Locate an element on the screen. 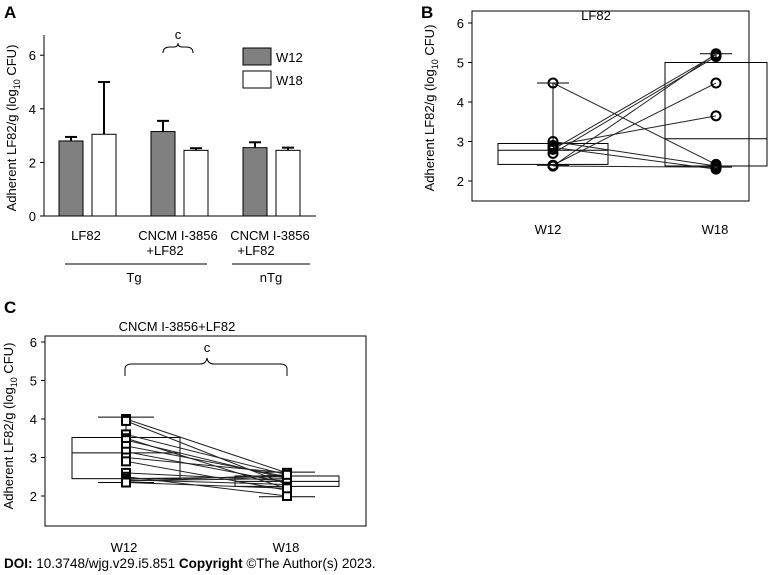 The height and width of the screenshot is (575, 779). b-y-tick-label: 3 is located at coordinates (460, 142).